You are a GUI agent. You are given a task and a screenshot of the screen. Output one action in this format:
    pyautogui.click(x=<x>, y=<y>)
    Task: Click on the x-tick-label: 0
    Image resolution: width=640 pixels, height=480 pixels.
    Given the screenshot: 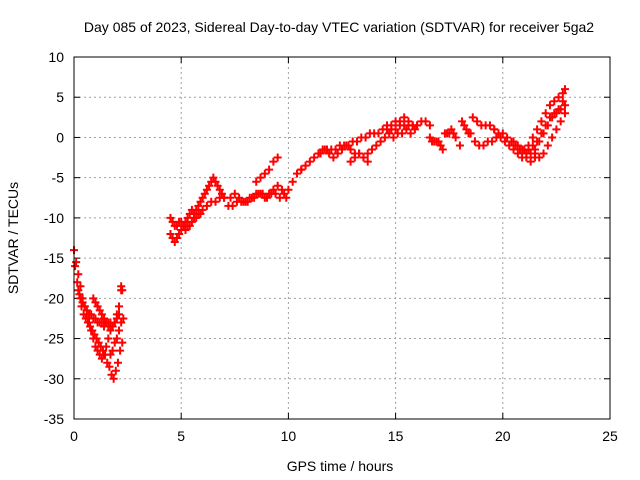 What is the action you would take?
    pyautogui.click(x=74, y=436)
    